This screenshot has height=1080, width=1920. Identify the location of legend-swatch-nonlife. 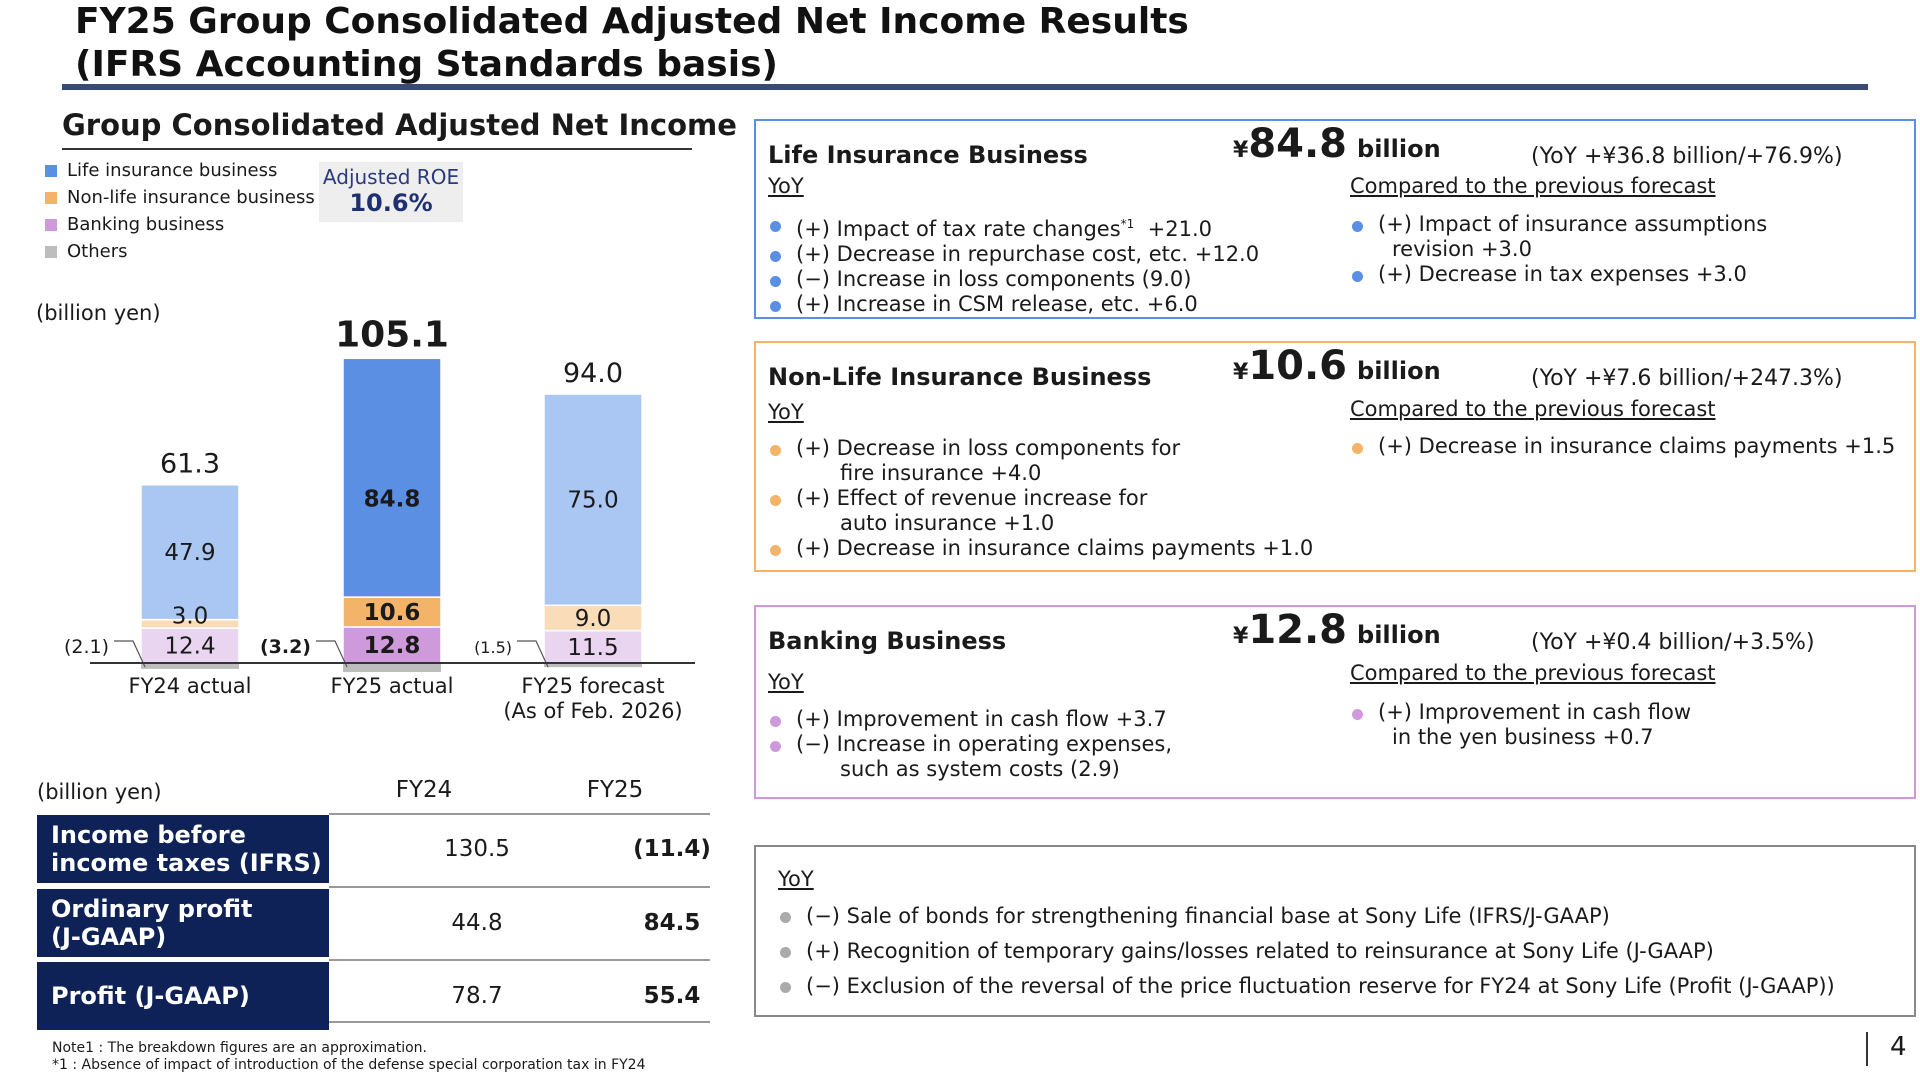
(51, 197).